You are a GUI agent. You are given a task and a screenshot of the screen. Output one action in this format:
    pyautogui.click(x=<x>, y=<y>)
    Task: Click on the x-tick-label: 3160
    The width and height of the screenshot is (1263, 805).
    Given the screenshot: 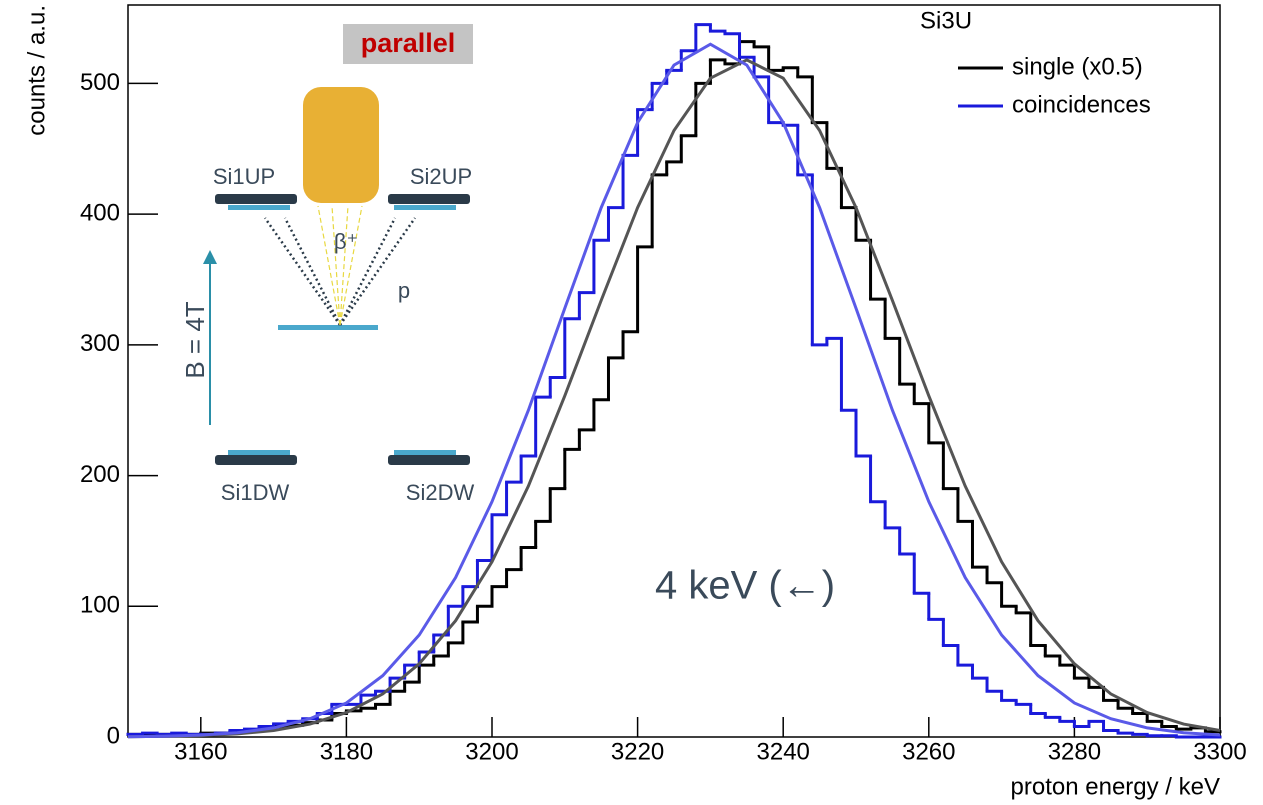 What is the action you would take?
    pyautogui.click(x=200, y=751)
    